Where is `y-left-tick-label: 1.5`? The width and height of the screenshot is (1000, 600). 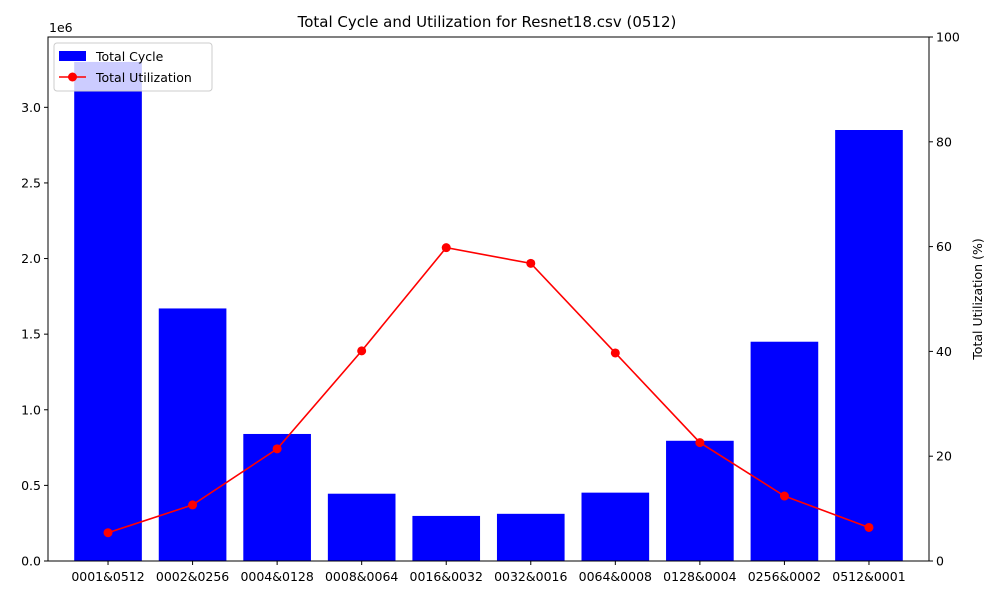
y-left-tick-label: 1.5 is located at coordinates (31, 334).